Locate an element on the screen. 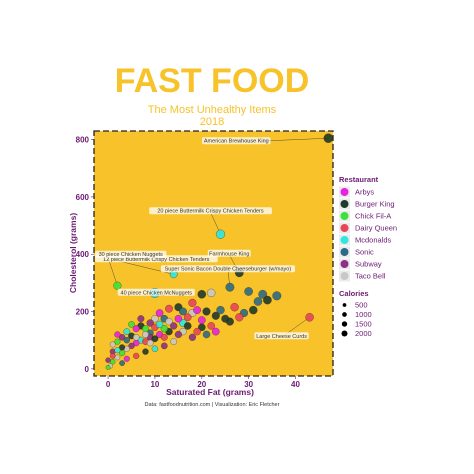  y-tick-label: 600 is located at coordinates (83, 197).